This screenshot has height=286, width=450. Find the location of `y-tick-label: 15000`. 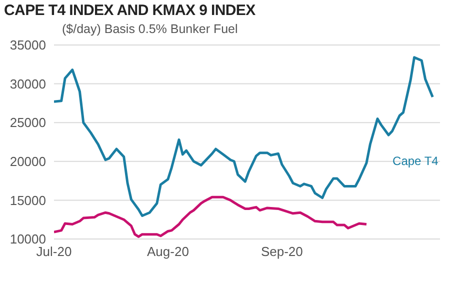

y-tick-label: 15000 is located at coordinates (28, 200).